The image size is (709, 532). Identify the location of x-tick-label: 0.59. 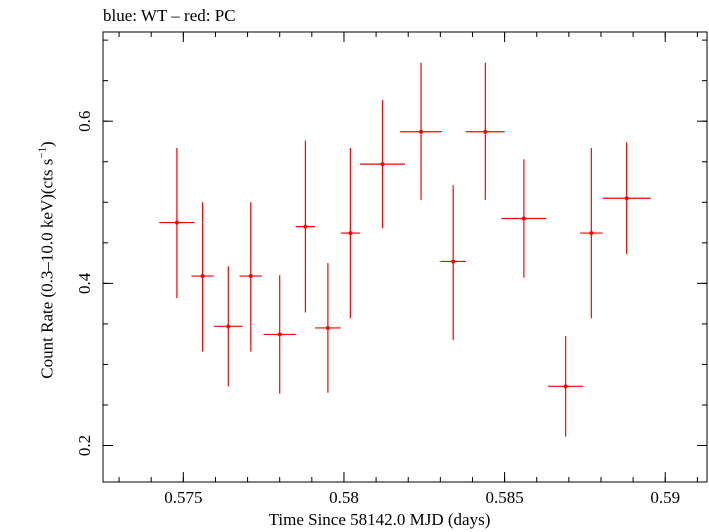
(665, 497).